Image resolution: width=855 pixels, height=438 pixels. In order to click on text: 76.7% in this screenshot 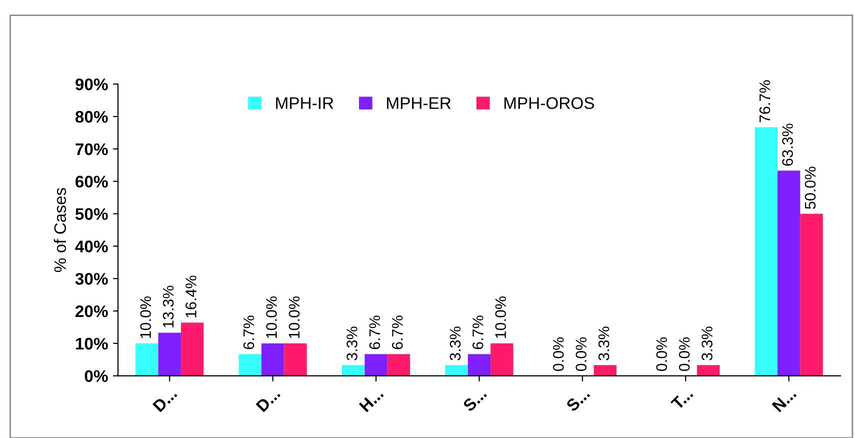, I will do `click(764, 101)`.